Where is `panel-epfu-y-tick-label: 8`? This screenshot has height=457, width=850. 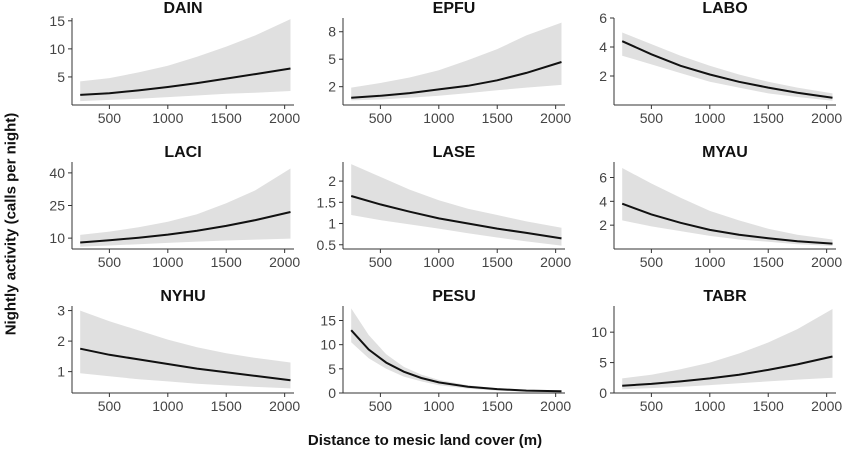
panel-epfu-y-tick-label: 8 is located at coordinates (332, 32).